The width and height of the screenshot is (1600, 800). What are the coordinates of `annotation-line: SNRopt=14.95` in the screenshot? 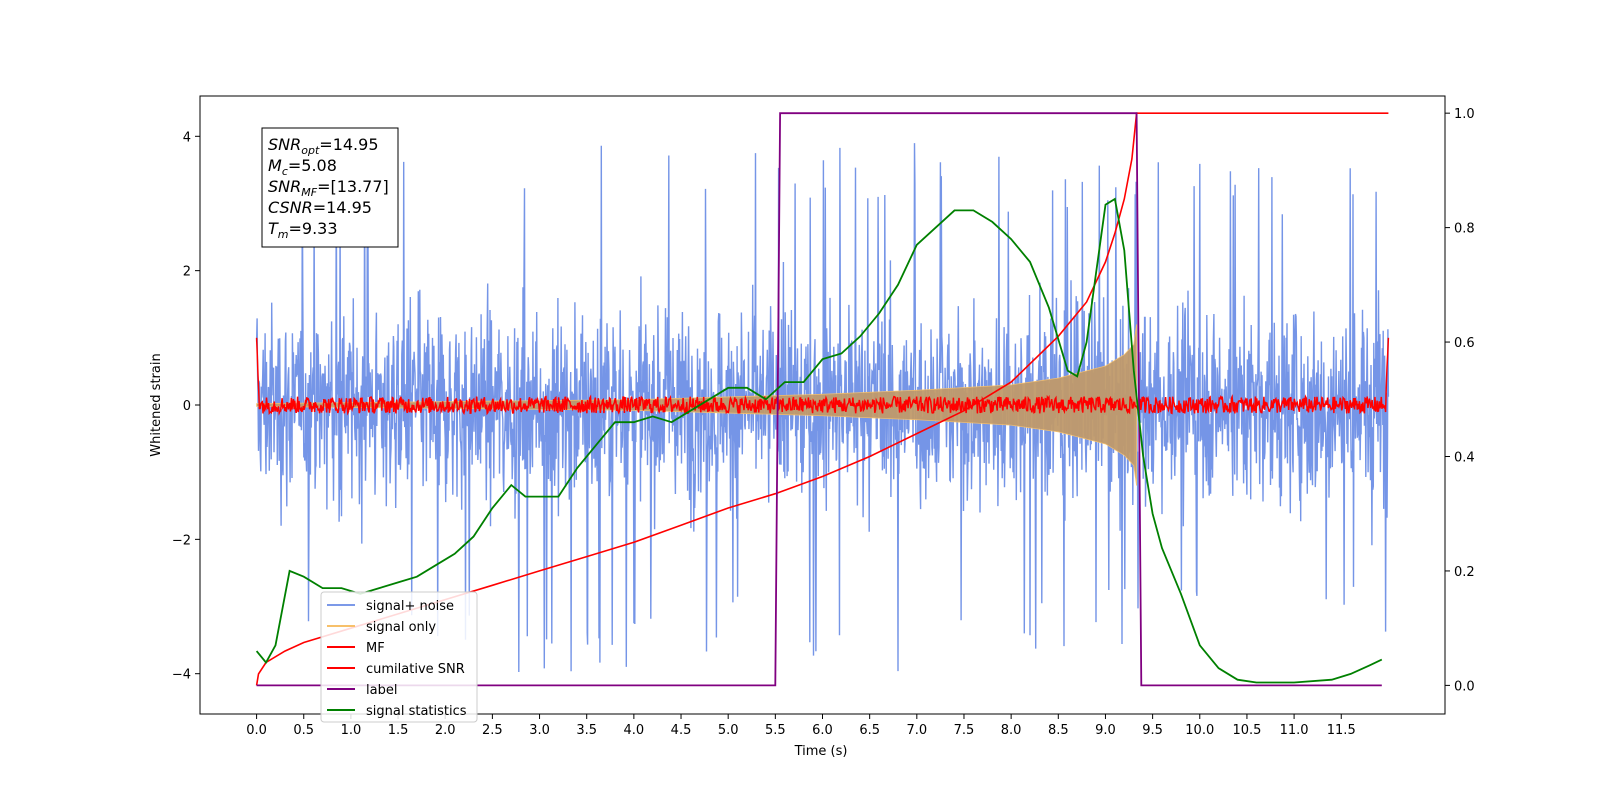 It's located at (323, 146).